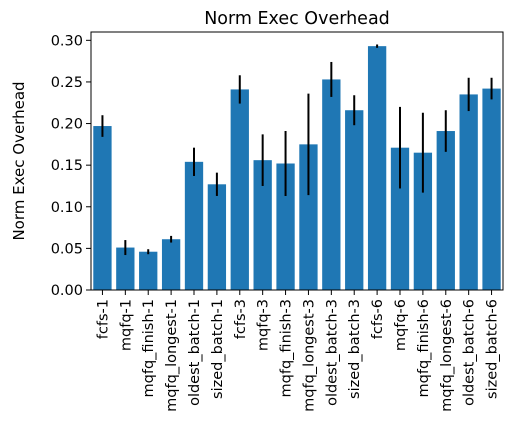 The height and width of the screenshot is (438, 523). What do you see at coordinates (493, 349) in the screenshot?
I see `x-tick-label: sized_batch-6` at bounding box center [493, 349].